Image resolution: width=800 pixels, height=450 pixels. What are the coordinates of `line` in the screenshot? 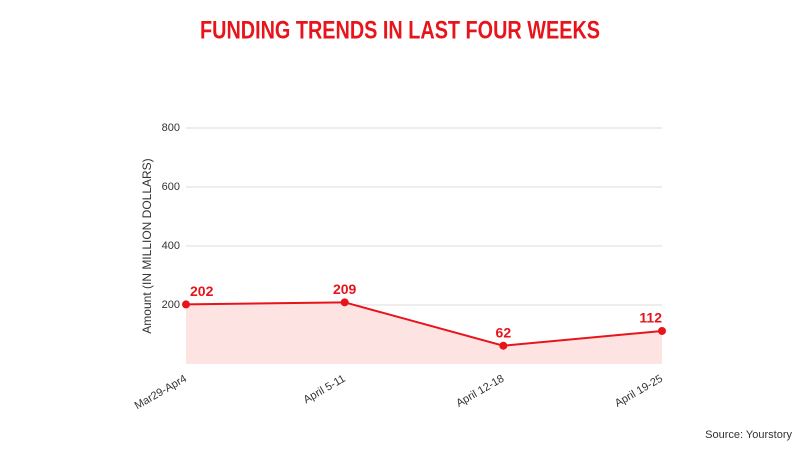 It's located at (424, 324).